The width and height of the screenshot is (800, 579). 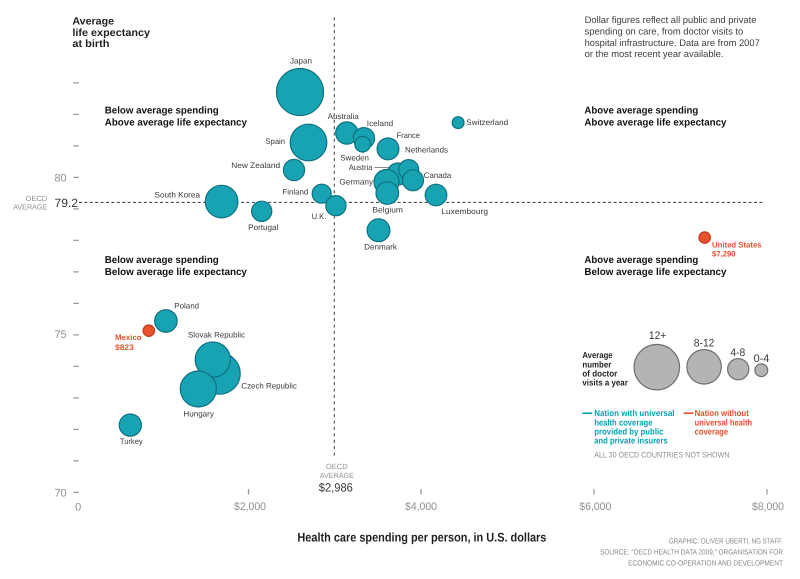 I want to click on svg-text: Turkey, so click(x=131, y=441).